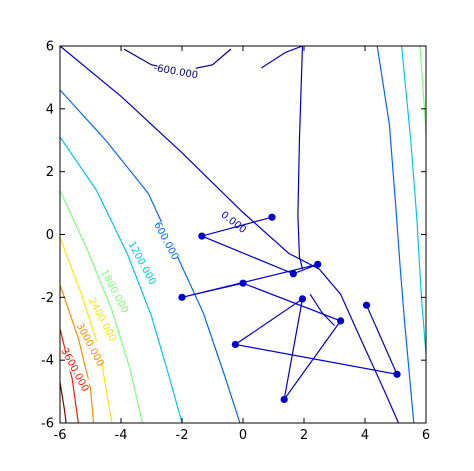 This screenshot has width=474, height=471. What do you see at coordinates (243, 435) in the screenshot?
I see `x-tick-label: 0` at bounding box center [243, 435].